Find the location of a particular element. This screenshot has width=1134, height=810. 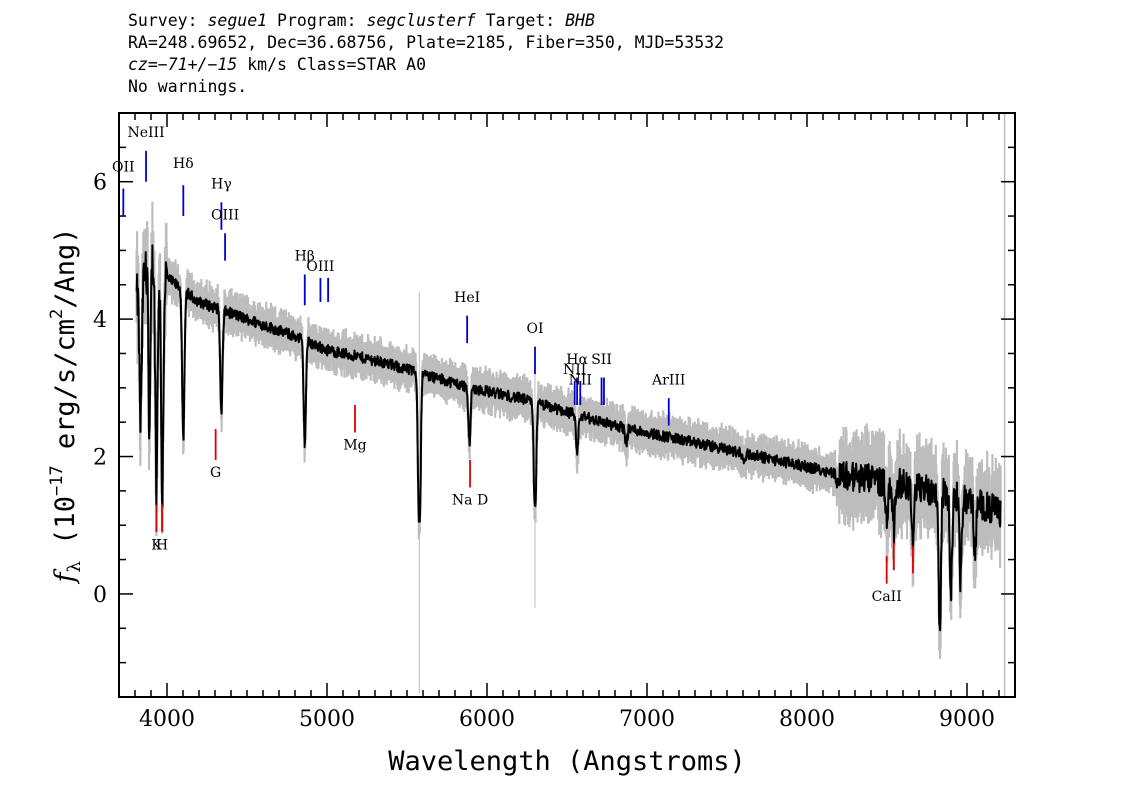

y-axis-title-part-a: (10 is located at coordinates (65, 528).